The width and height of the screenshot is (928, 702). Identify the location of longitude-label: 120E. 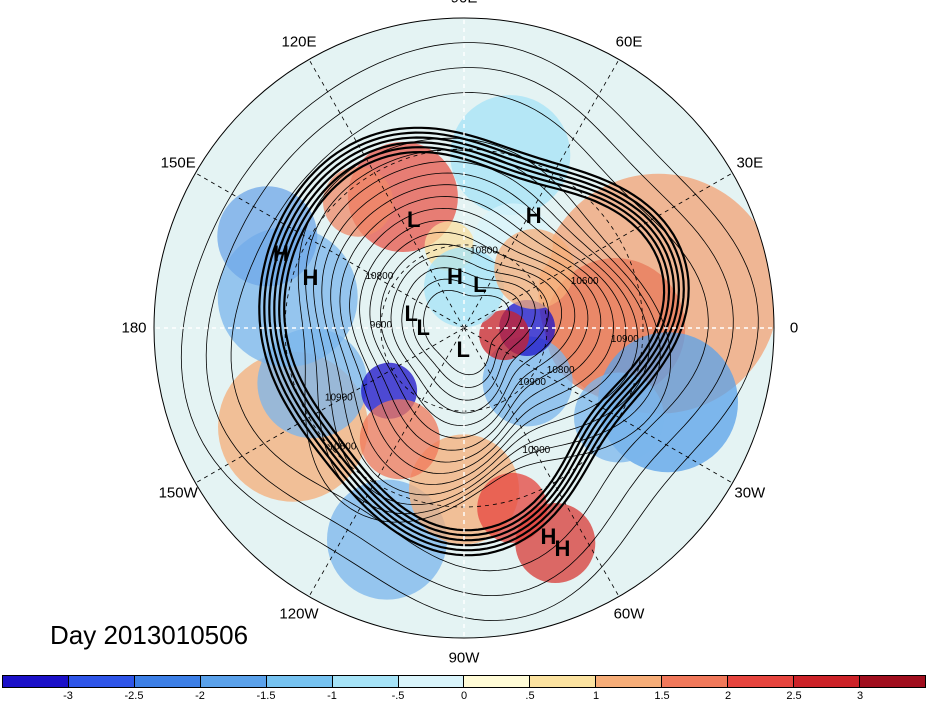
(299, 42).